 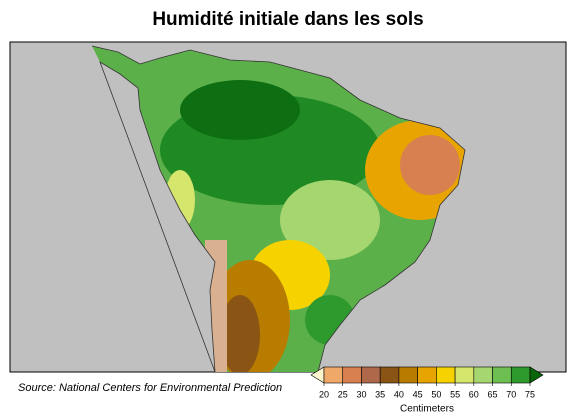 I want to click on colorbar-tick-label: 35, so click(x=380, y=394).